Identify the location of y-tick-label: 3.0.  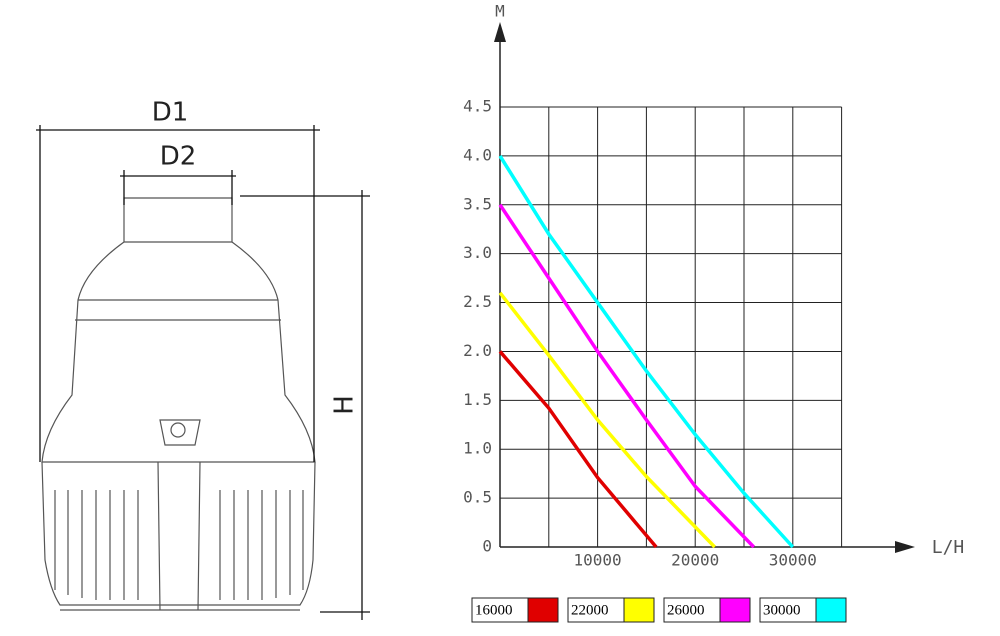
(477, 252).